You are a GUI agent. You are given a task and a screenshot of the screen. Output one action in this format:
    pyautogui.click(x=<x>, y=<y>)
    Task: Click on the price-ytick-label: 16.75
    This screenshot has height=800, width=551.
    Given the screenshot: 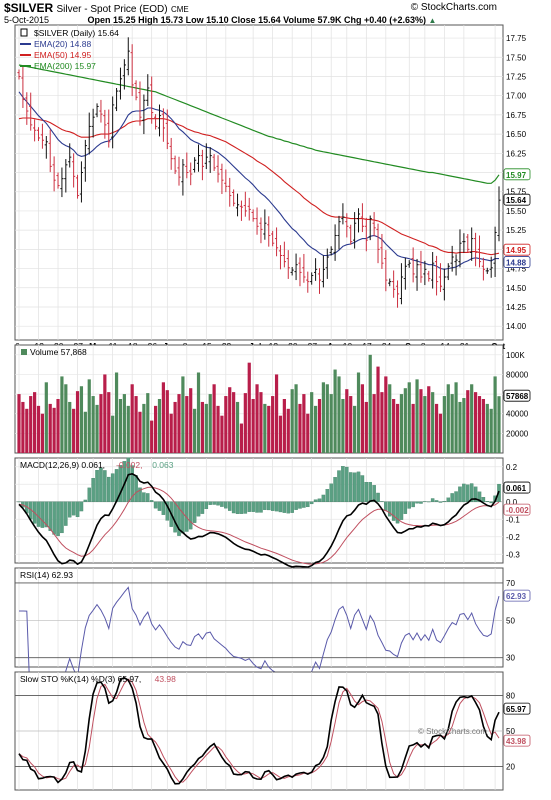 What is the action you would take?
    pyautogui.click(x=516, y=115)
    